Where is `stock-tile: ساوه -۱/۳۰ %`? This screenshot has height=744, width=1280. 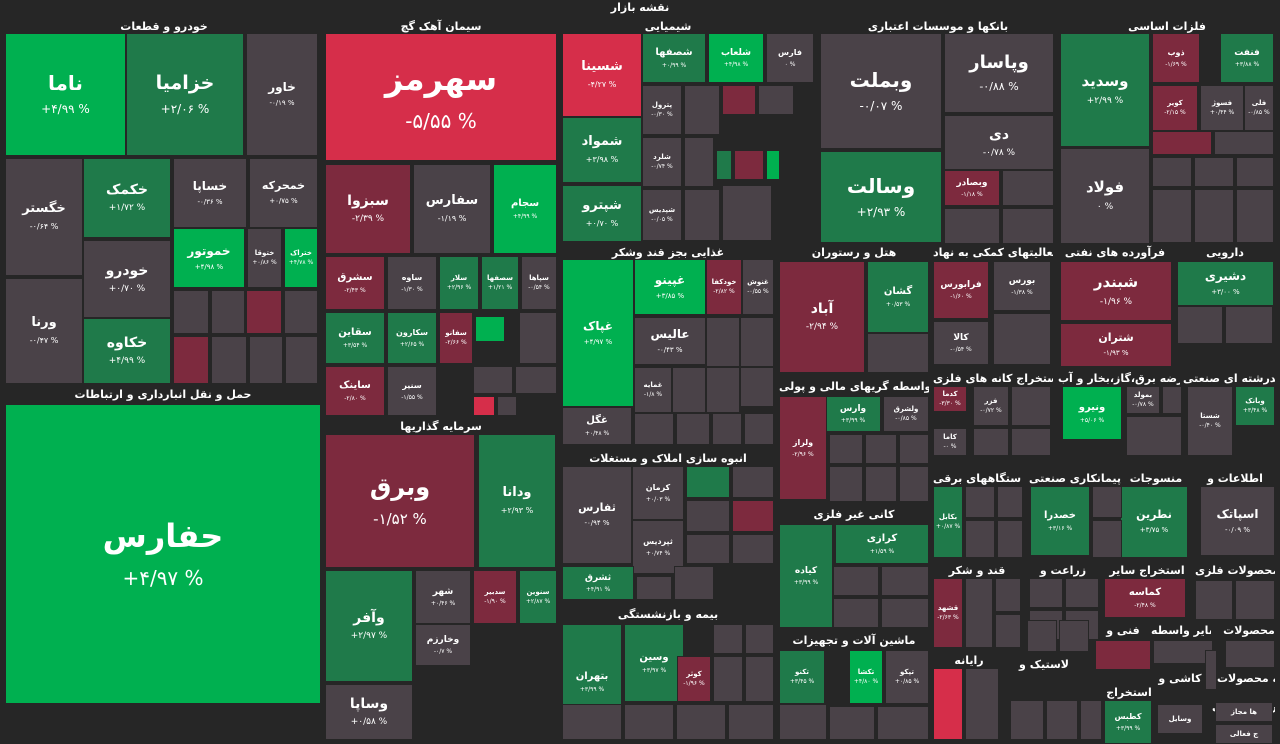 stock-tile: ساوه -۱/۳۰ % is located at coordinates (412, 283).